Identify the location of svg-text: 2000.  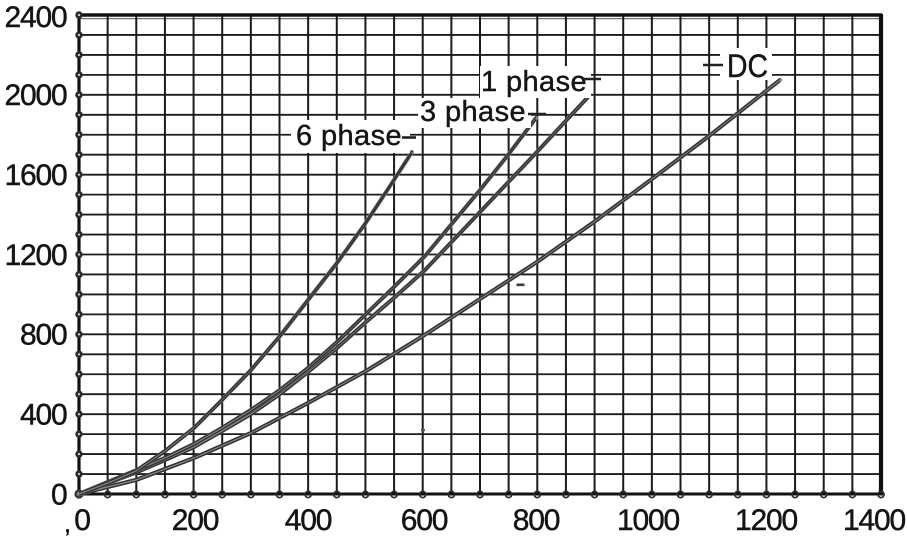
(36, 95).